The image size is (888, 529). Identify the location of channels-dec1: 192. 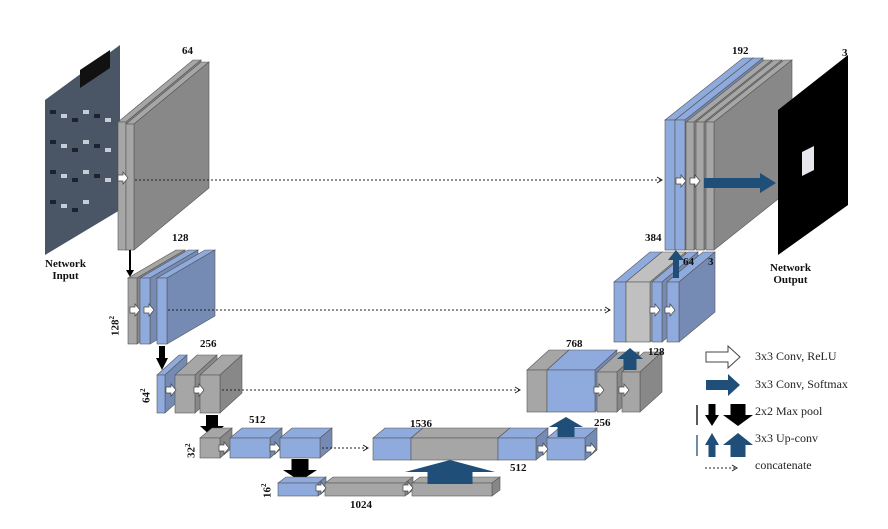
(740, 51).